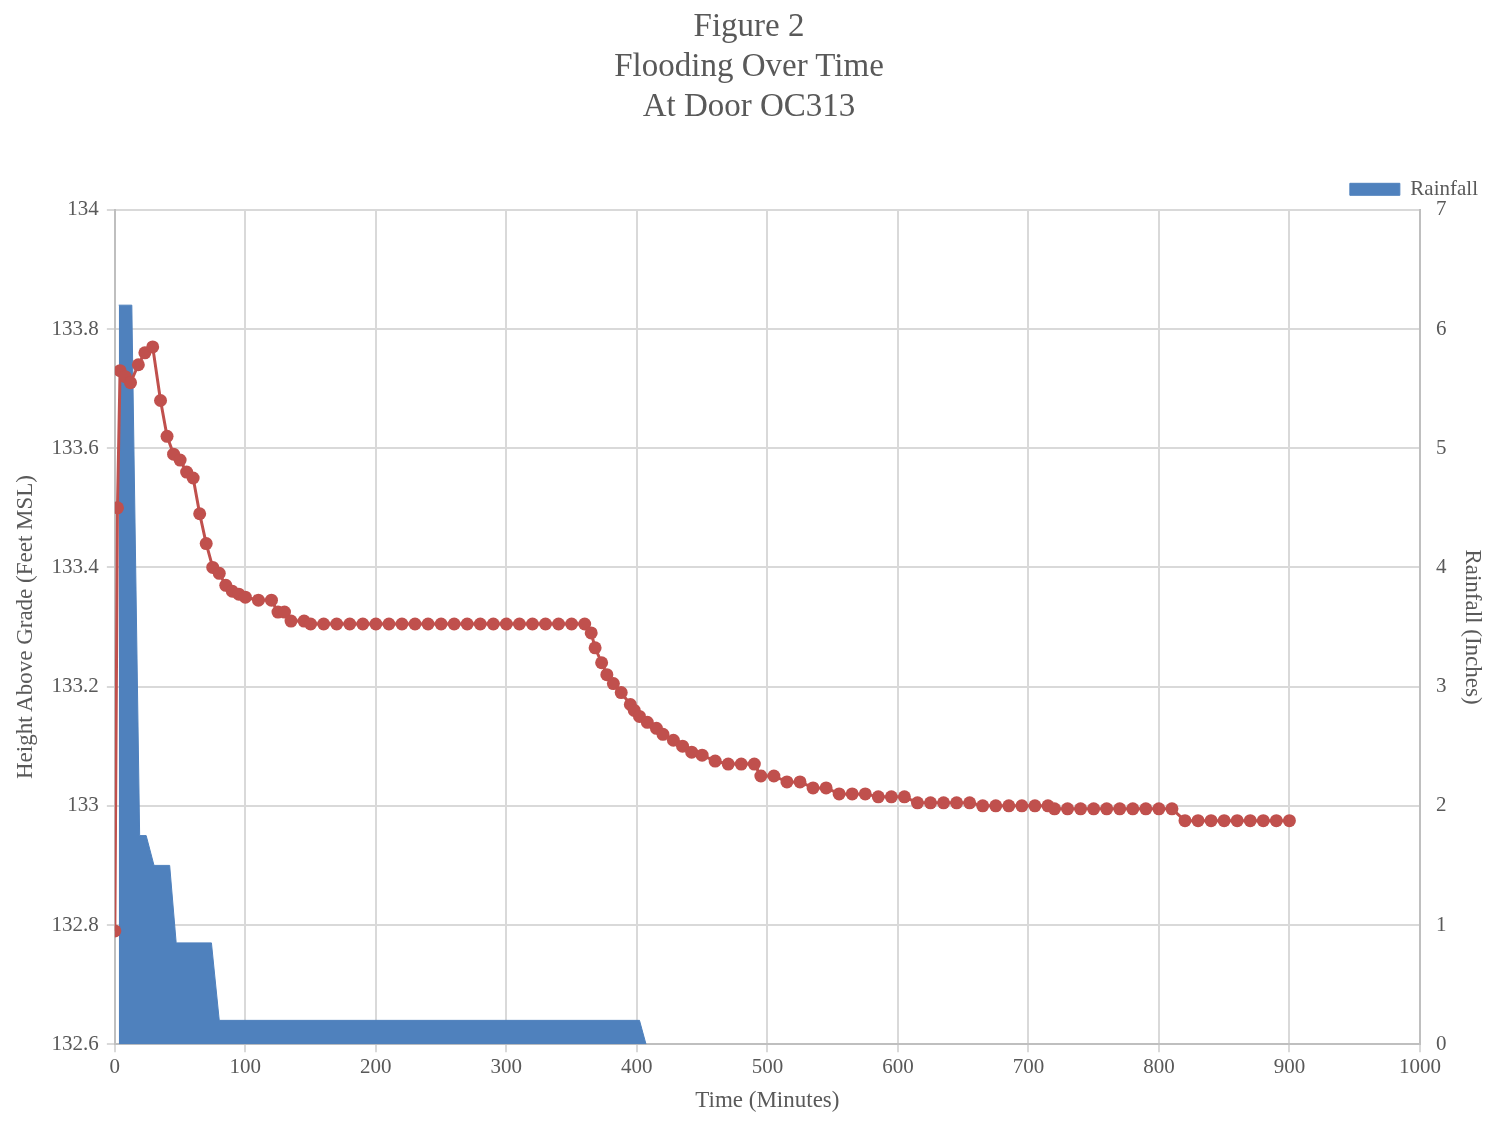 This screenshot has width=1500, height=1127. What do you see at coordinates (376, 1066) in the screenshot?
I see `x-tick-label: 200` at bounding box center [376, 1066].